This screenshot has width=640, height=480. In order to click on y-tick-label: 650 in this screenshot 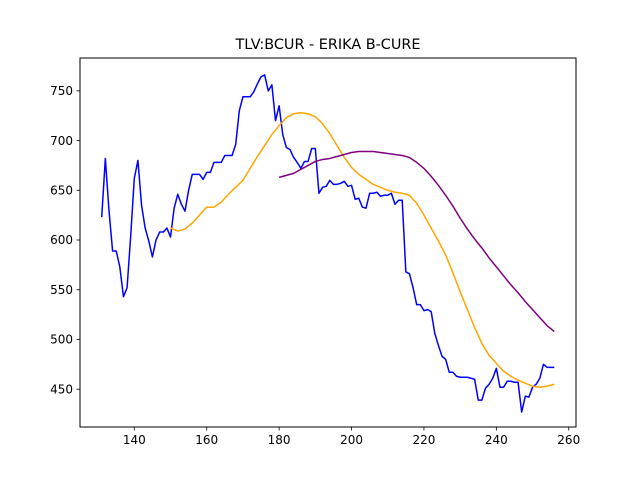, I will do `click(61, 190)`.